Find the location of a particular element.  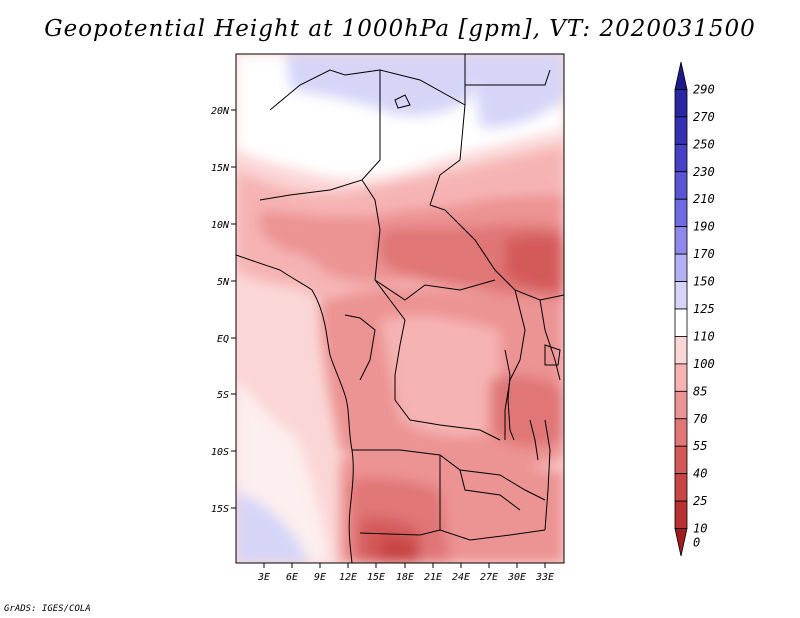

grads-credit: GrADS: IGES/COLA is located at coordinates (47, 609).